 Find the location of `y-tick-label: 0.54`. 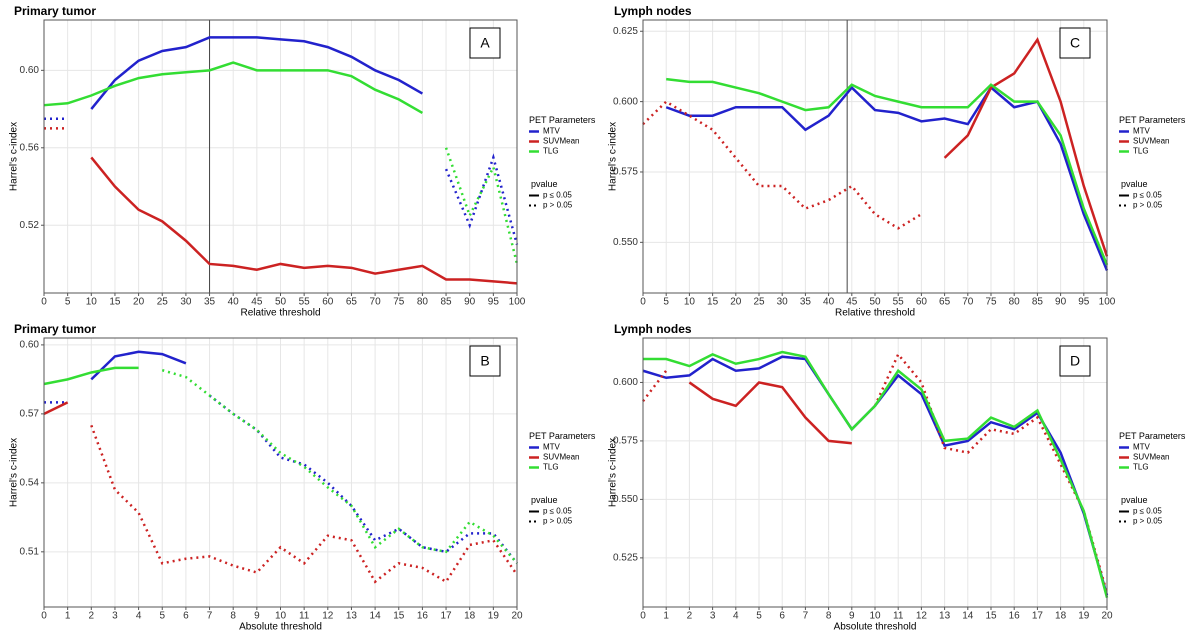

y-tick-label: 0.54 is located at coordinates (30, 482).